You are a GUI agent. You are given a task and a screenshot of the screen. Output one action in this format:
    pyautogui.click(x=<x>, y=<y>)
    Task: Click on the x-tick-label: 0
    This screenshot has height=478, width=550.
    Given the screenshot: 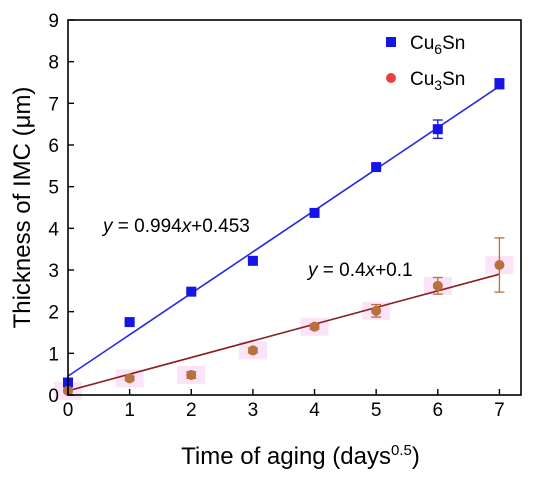 What is the action you would take?
    pyautogui.click(x=68, y=410)
    